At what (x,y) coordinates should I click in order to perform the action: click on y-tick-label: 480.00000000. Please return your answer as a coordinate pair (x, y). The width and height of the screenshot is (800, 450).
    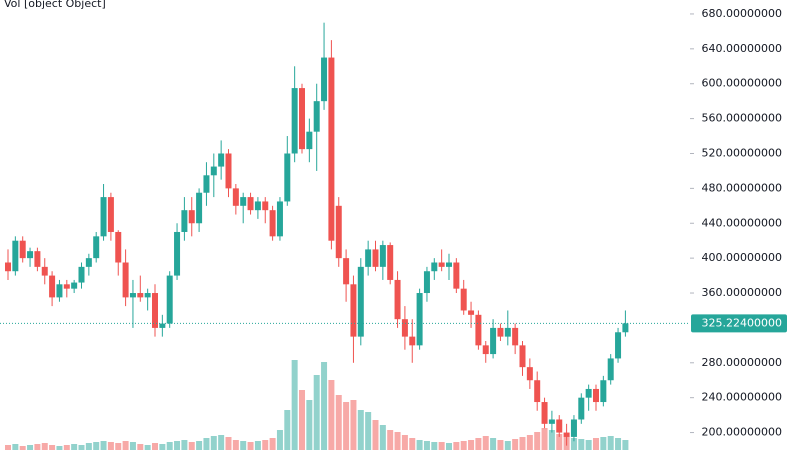
    Looking at the image, I should click on (742, 187).